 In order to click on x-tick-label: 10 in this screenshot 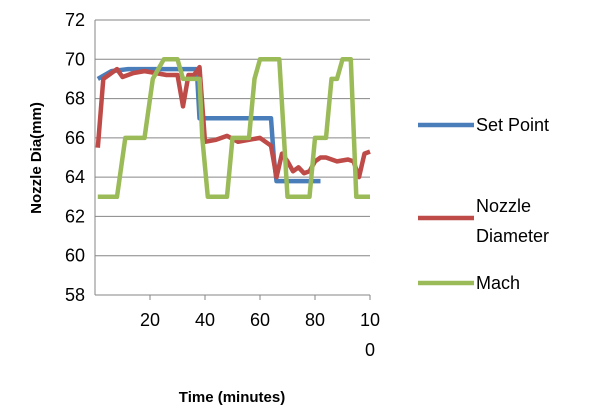, I will do `click(370, 320)`.